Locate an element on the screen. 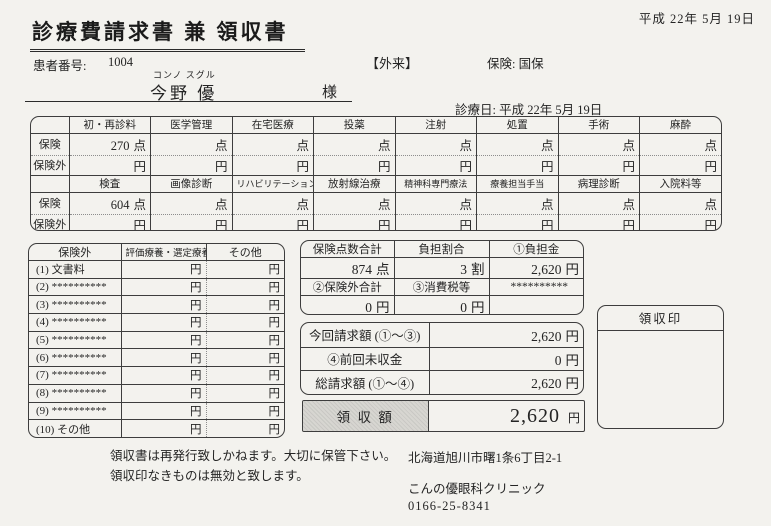  row-label: (1) 文書料 is located at coordinates (75, 269).